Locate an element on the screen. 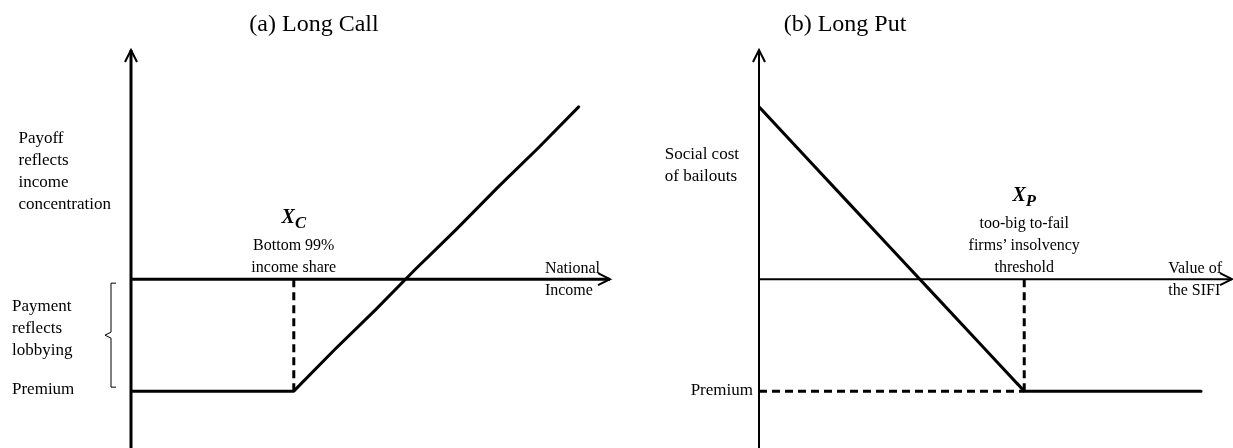 This screenshot has height=448, width=1233. y-axis-title: Social cost of bailouts is located at coordinates (701, 164).